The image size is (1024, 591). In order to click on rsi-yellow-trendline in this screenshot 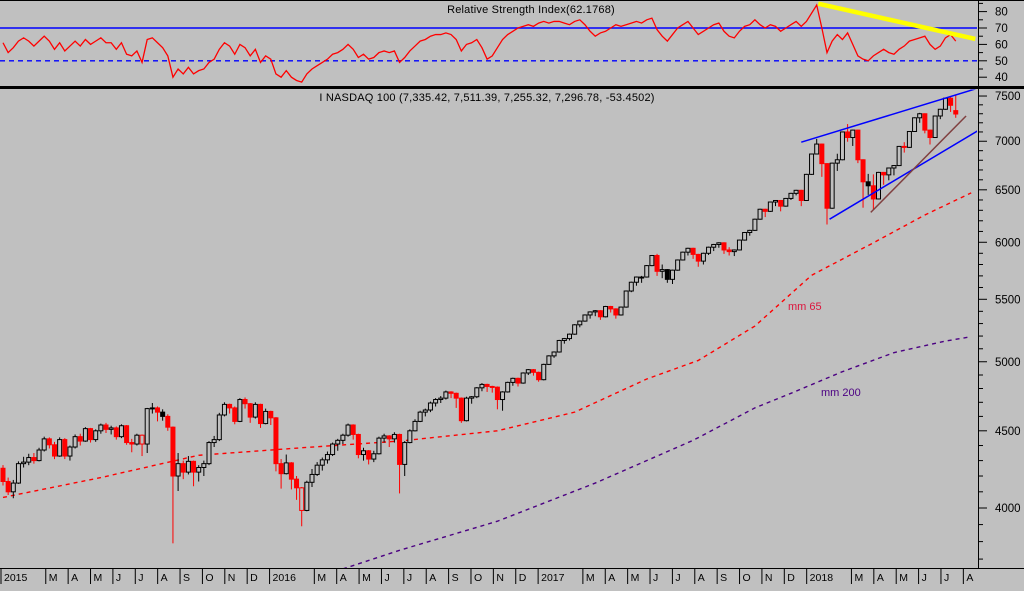, I will do `click(896, 21)`.